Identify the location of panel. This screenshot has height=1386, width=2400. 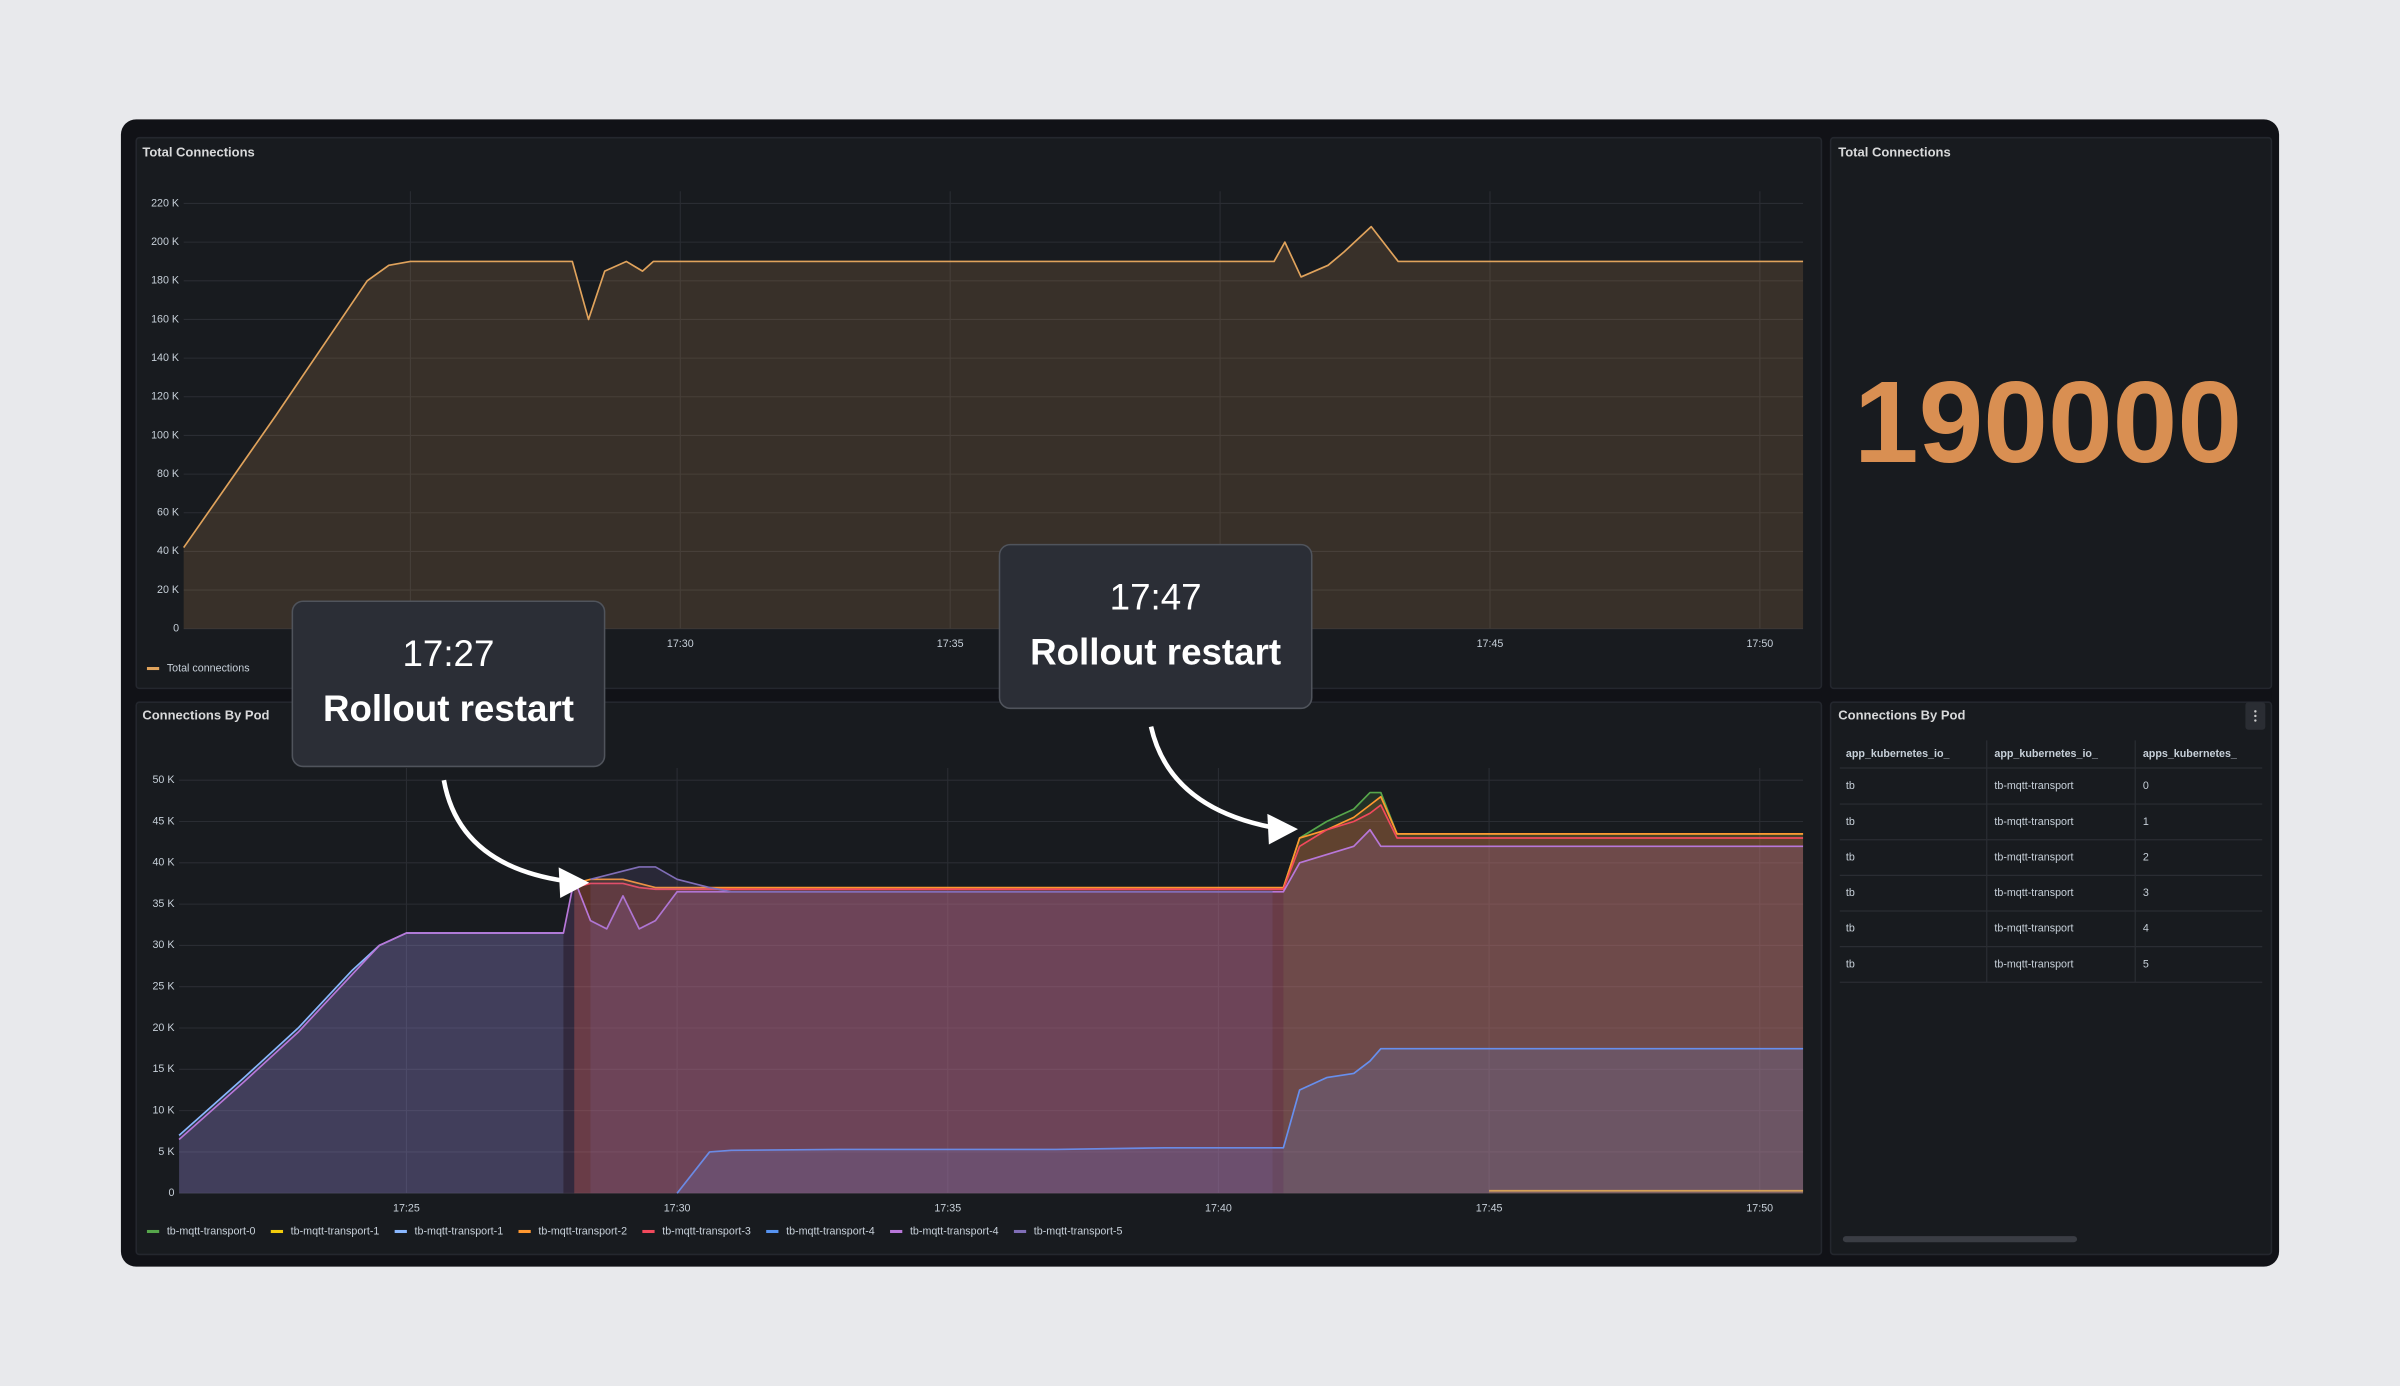
(2051, 413).